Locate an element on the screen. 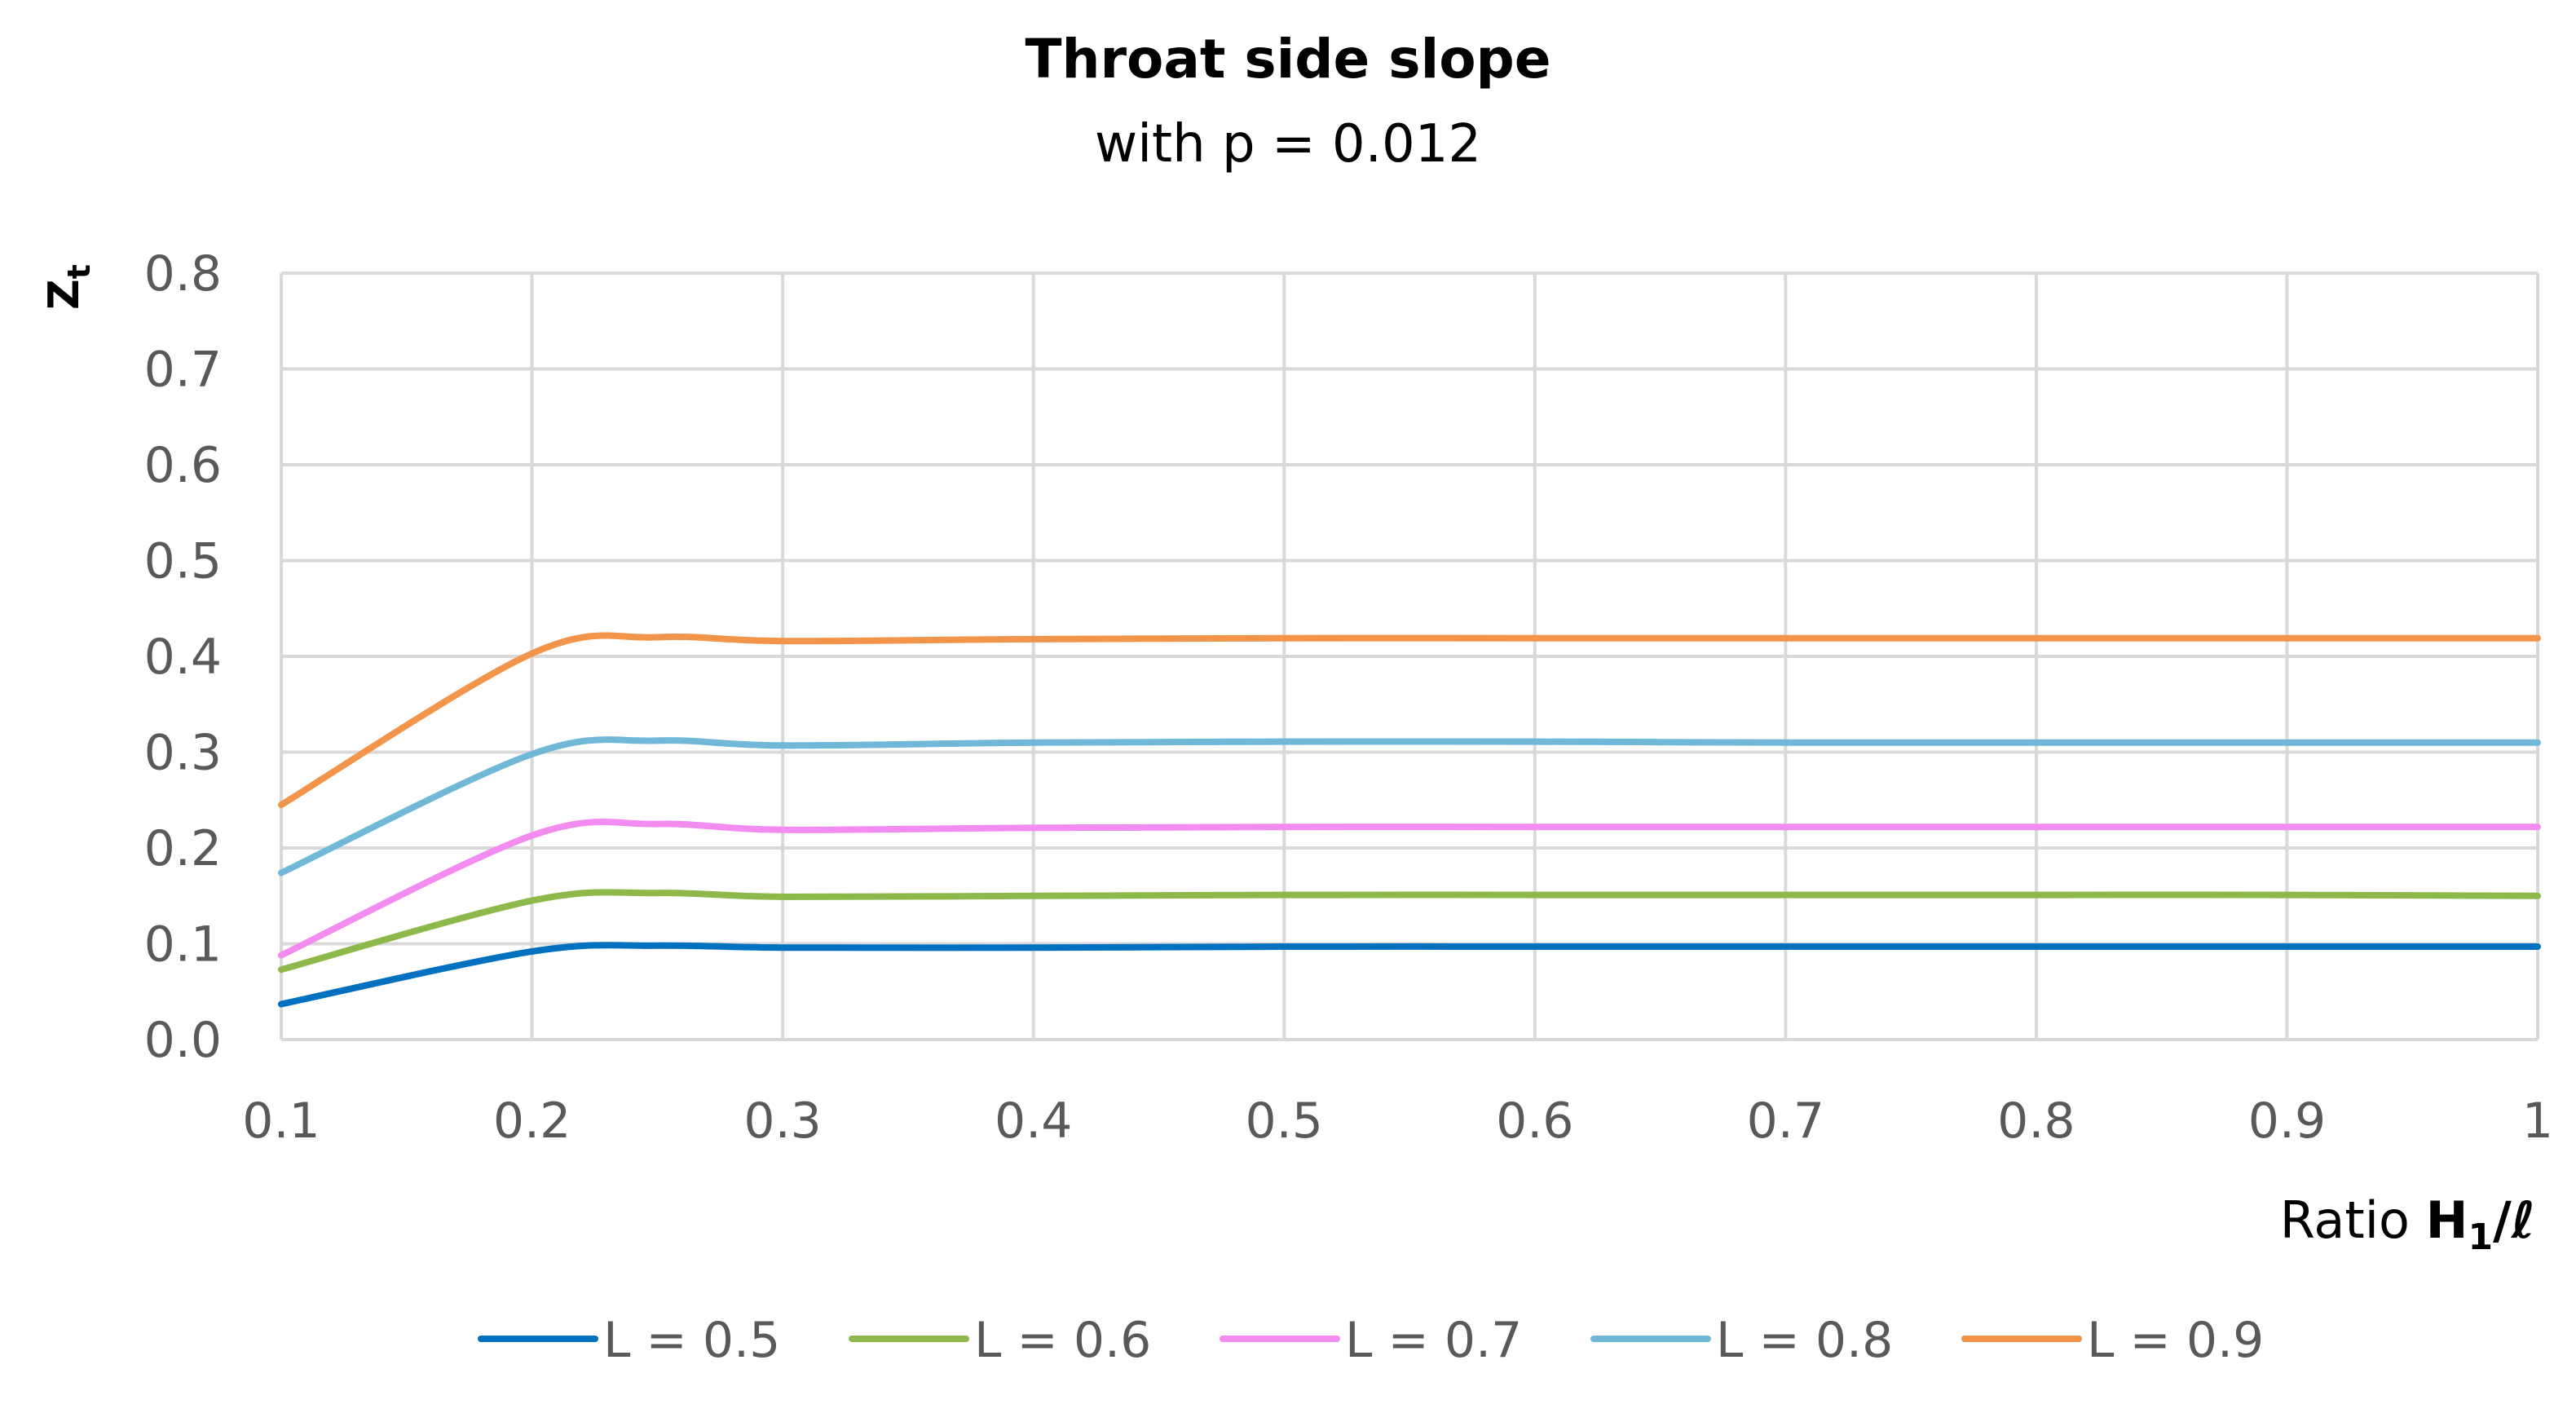 The width and height of the screenshot is (2576, 1413). x-tick-label: 0.4 is located at coordinates (1033, 1122).